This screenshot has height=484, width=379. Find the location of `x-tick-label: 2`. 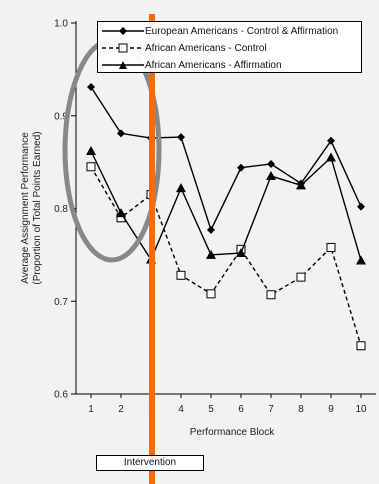

x-tick-label: 2 is located at coordinates (121, 409).